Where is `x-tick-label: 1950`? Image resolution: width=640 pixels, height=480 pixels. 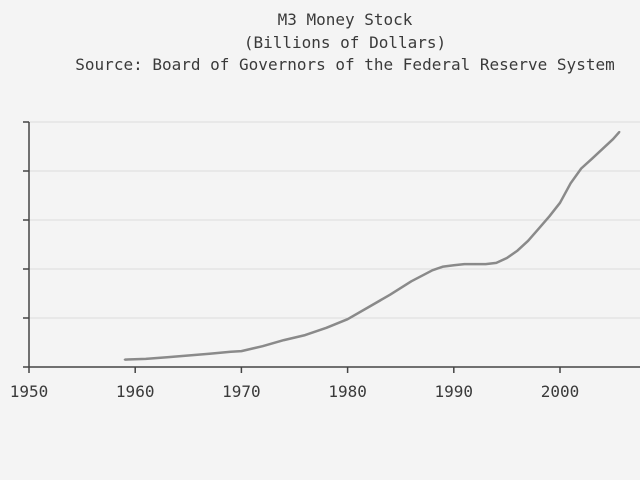 x-tick-label: 1950 is located at coordinates (29, 391).